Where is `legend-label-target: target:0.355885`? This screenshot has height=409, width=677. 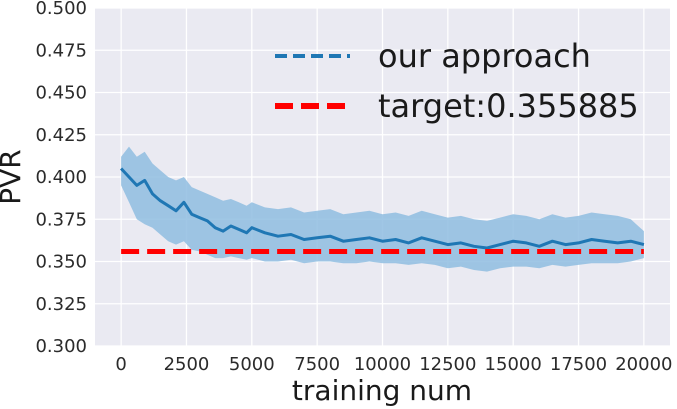 legend-label-target: target:0.355885 is located at coordinates (508, 106).